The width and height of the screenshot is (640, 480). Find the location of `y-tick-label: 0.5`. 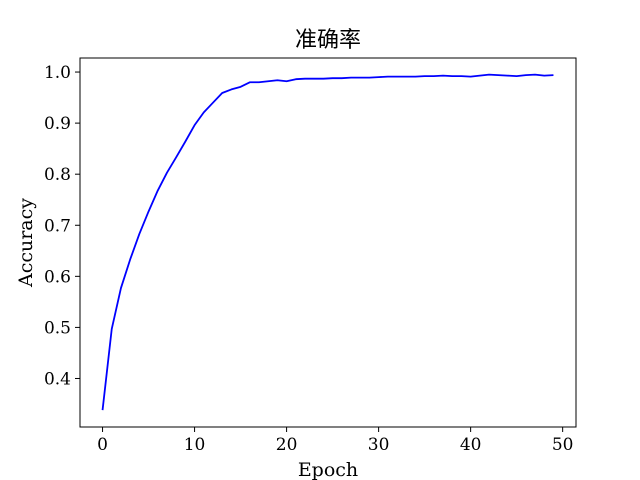

y-tick-label: 0.5 is located at coordinates (57, 328).